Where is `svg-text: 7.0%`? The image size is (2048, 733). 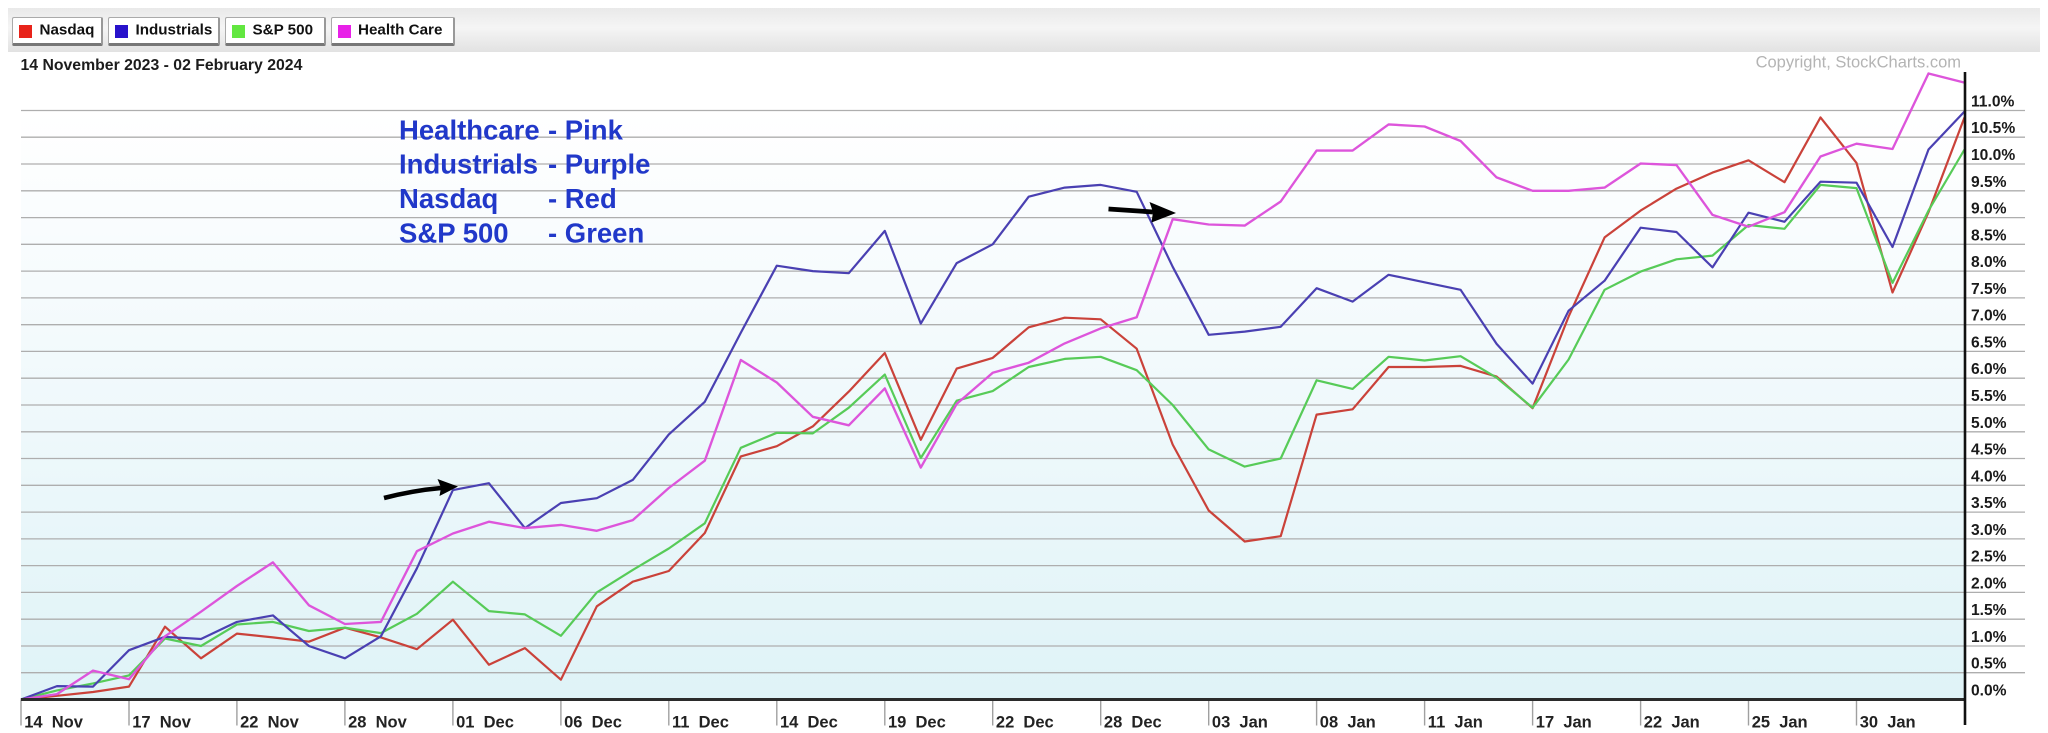
svg-text: 7.0% is located at coordinates (1989, 316).